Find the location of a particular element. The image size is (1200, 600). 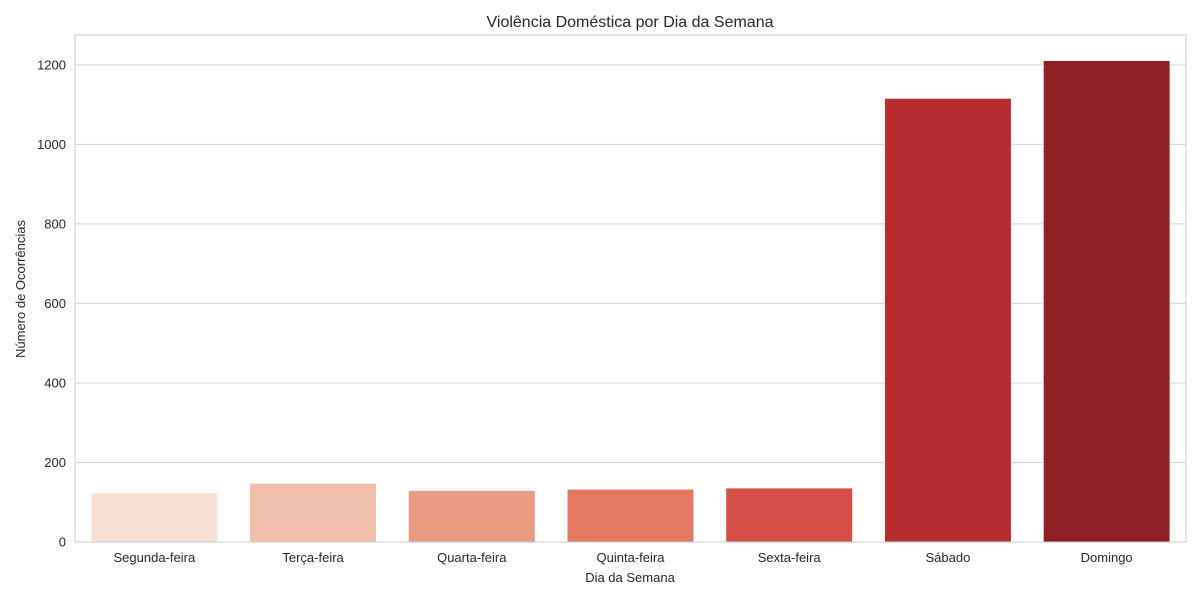

y-tick-label: 1000 is located at coordinates (51, 144).